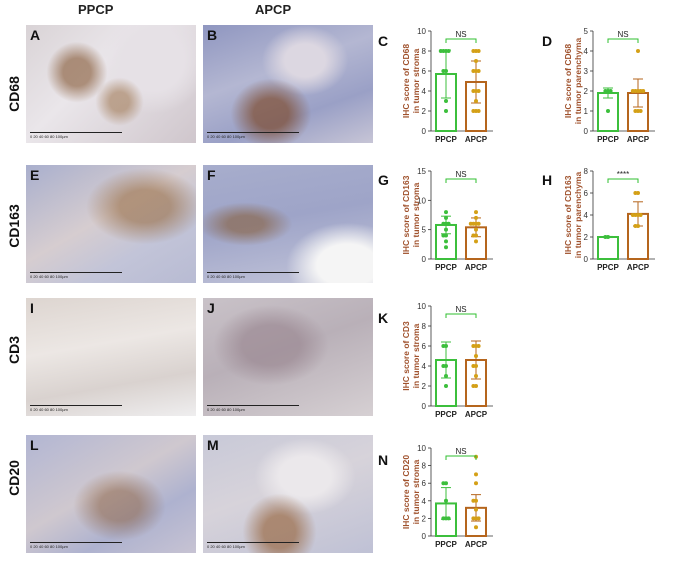 The width and height of the screenshot is (685, 569). What do you see at coordinates (623, 174) in the screenshot?
I see `significance-label: ****` at bounding box center [623, 174].